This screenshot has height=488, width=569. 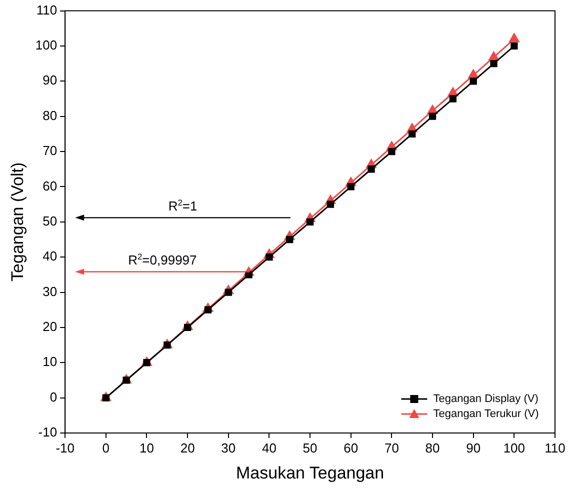 What do you see at coordinates (47, 10) in the screenshot?
I see `y-tick-label: 110` at bounding box center [47, 10].